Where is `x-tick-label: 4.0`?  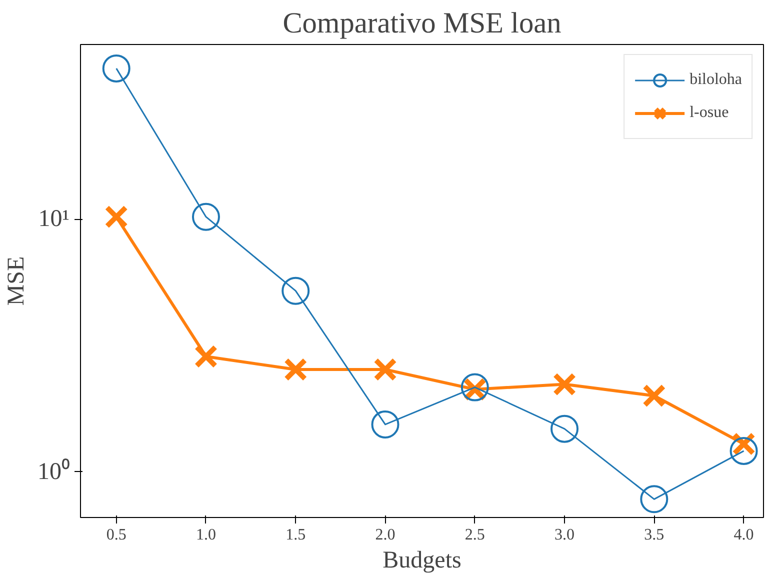
x-tick-label: 4.0 is located at coordinates (744, 535).